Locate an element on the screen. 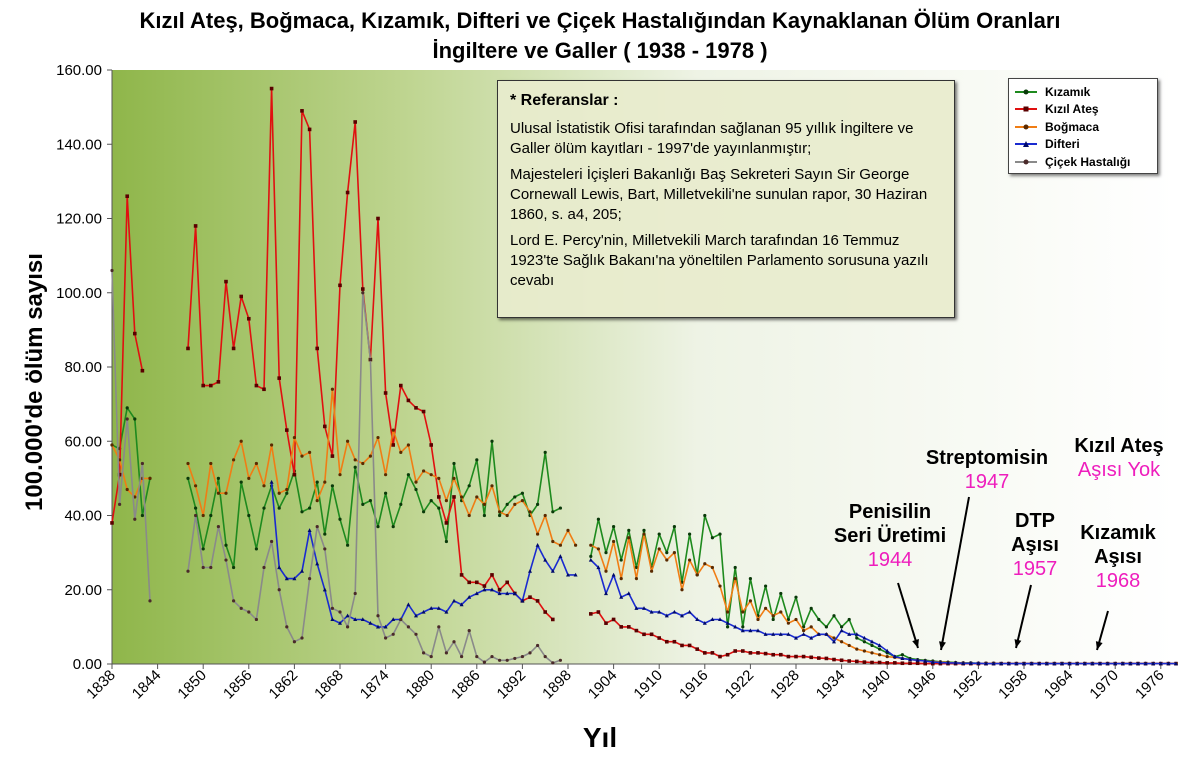 This screenshot has height=761, width=1200. y-tick-label: 0.00 is located at coordinates (87, 664).